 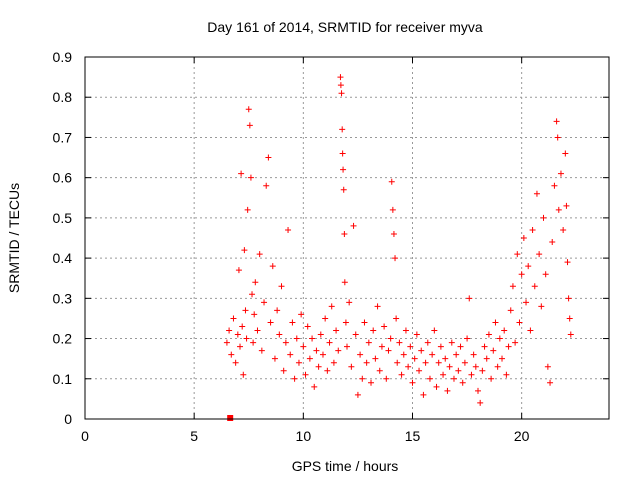 What do you see at coordinates (63, 97) in the screenshot?
I see `y-tick-label: 0.8` at bounding box center [63, 97].